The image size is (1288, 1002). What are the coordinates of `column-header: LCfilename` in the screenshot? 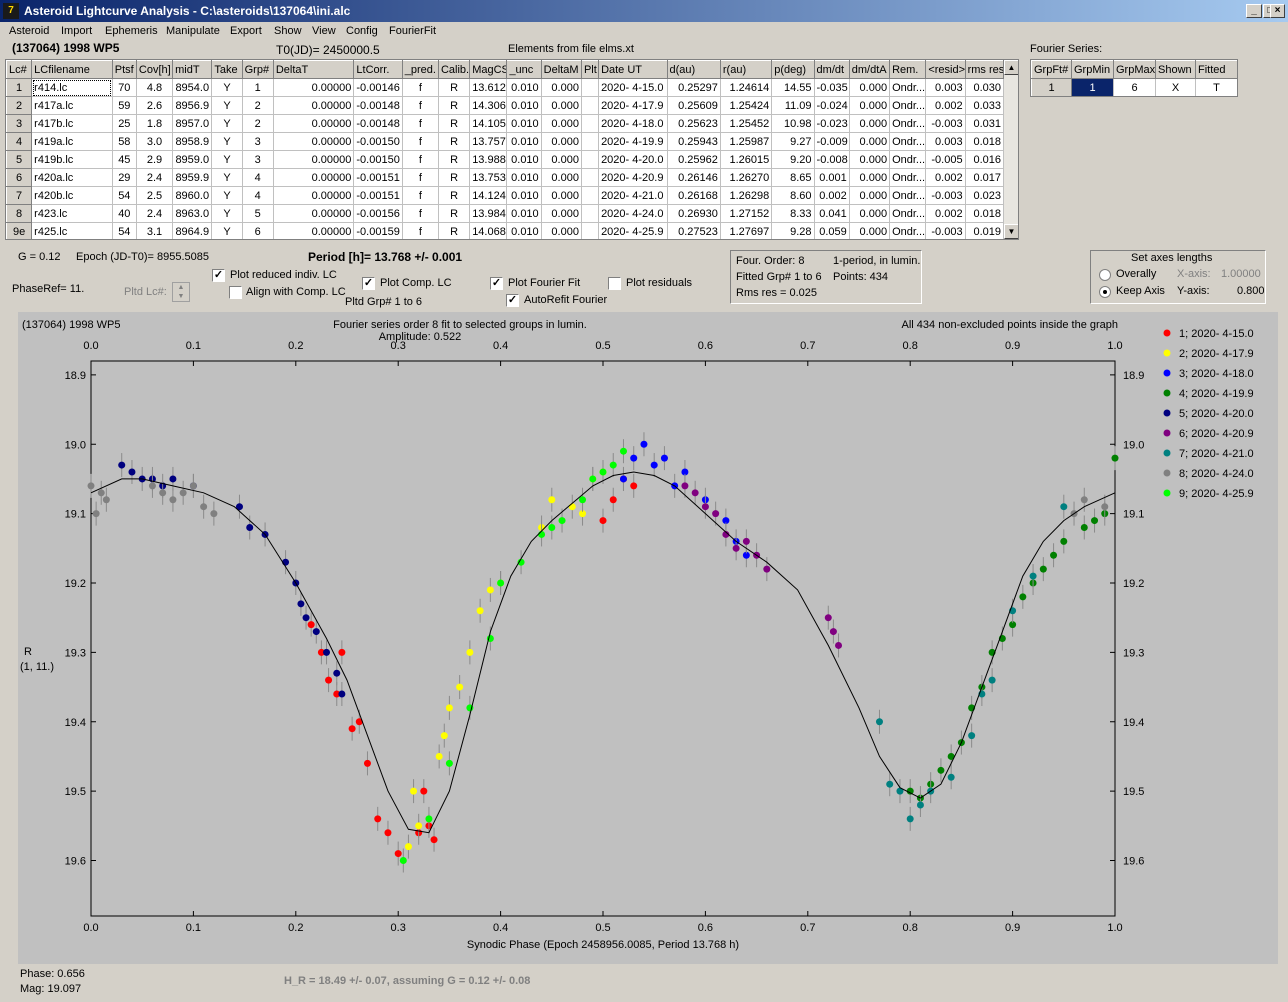 It's located at (72, 69).